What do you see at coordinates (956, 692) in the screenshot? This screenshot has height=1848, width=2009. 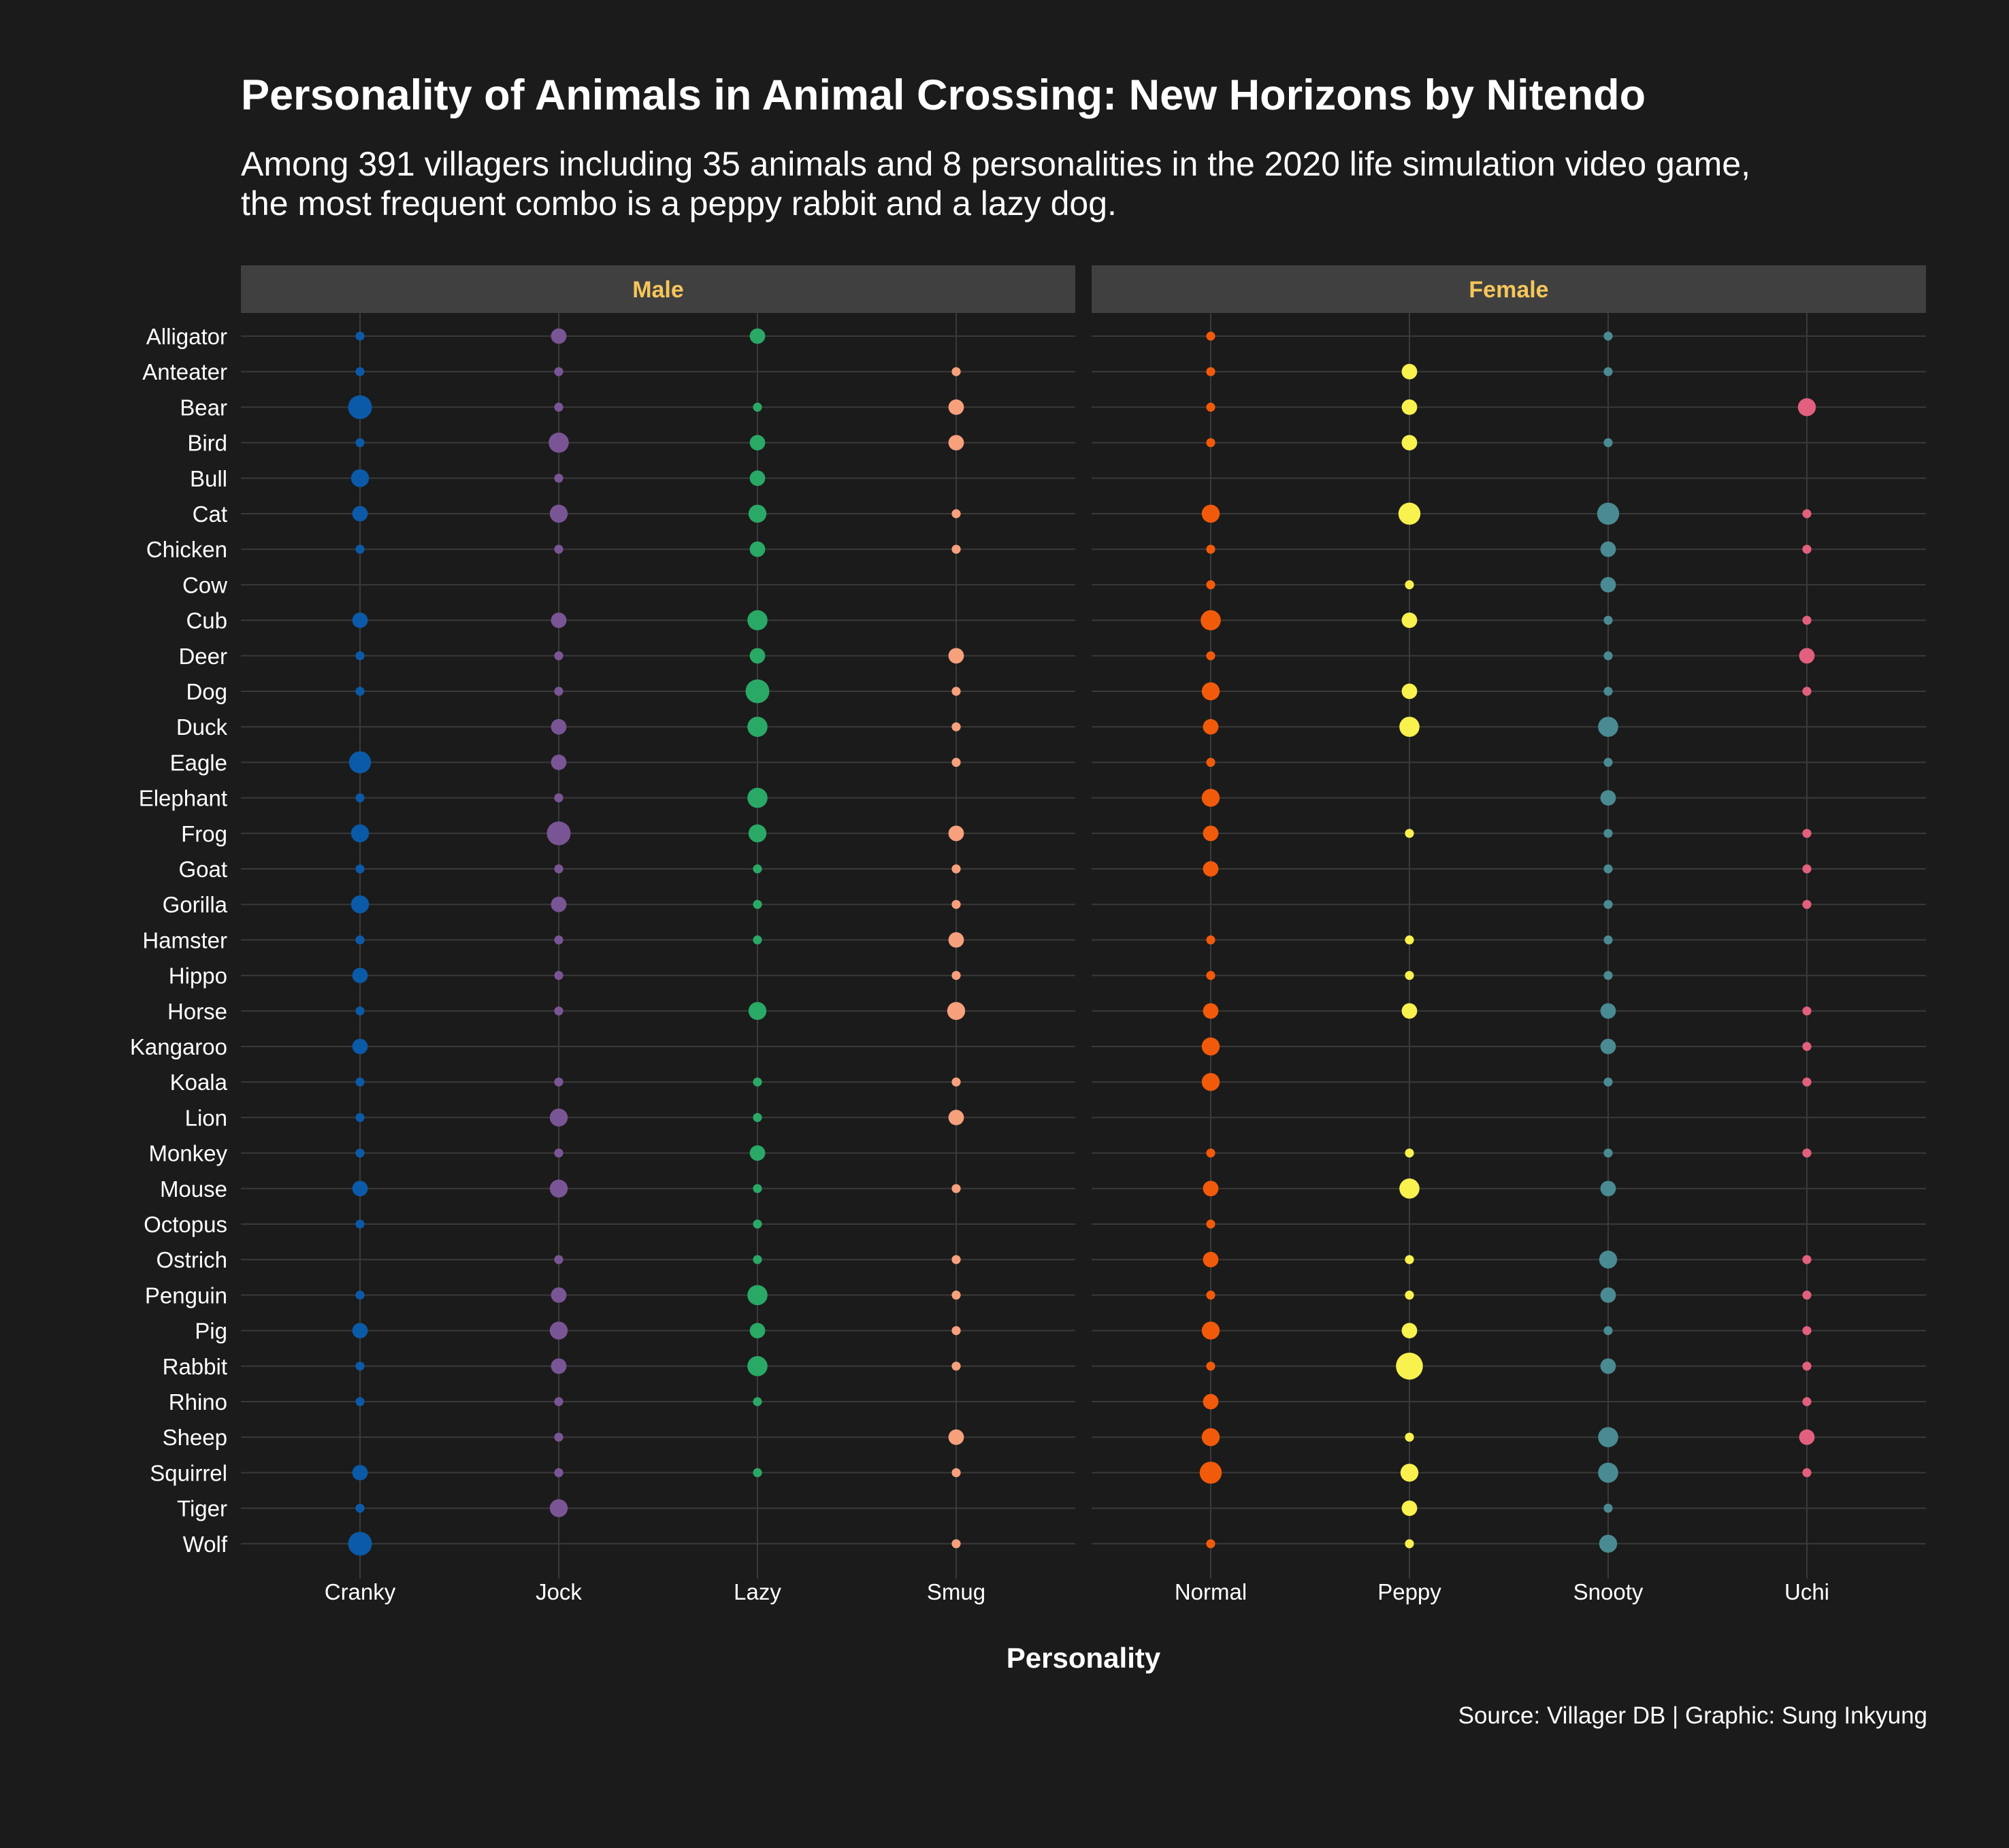 I see `dot-smug-dog` at bounding box center [956, 692].